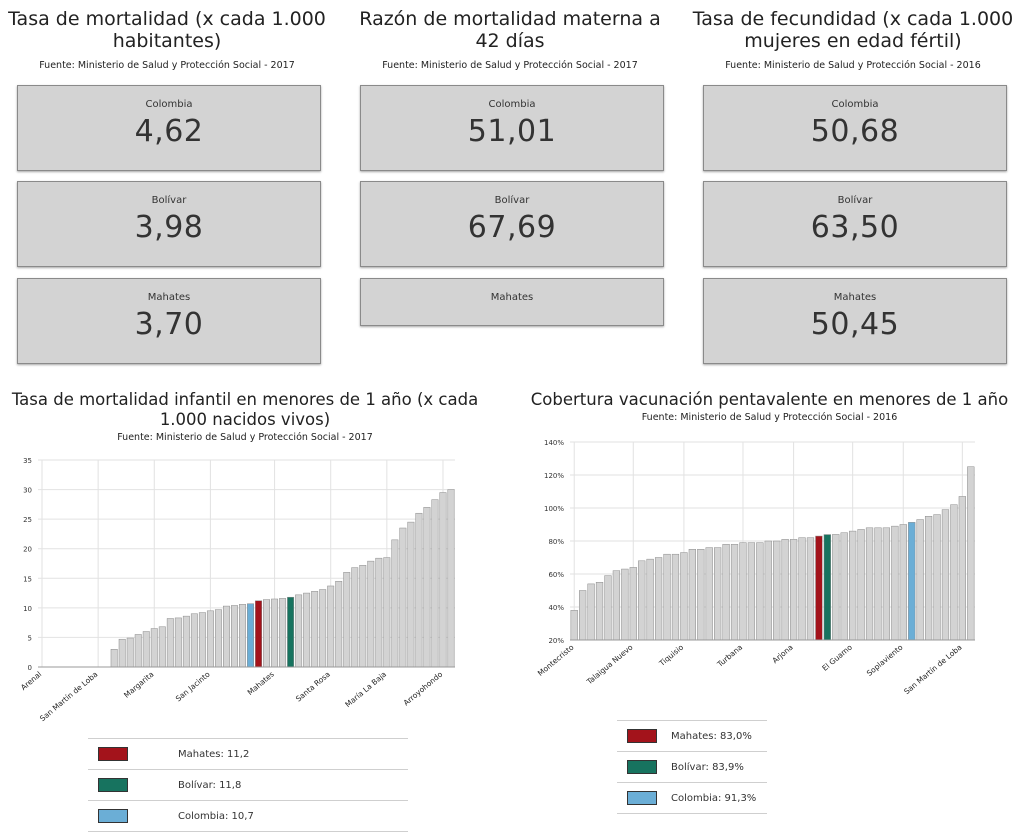 Image resolution: width=1019 pixels, height=832 pixels. What do you see at coordinates (27, 520) in the screenshot?
I see `y-tick-label: 25` at bounding box center [27, 520].